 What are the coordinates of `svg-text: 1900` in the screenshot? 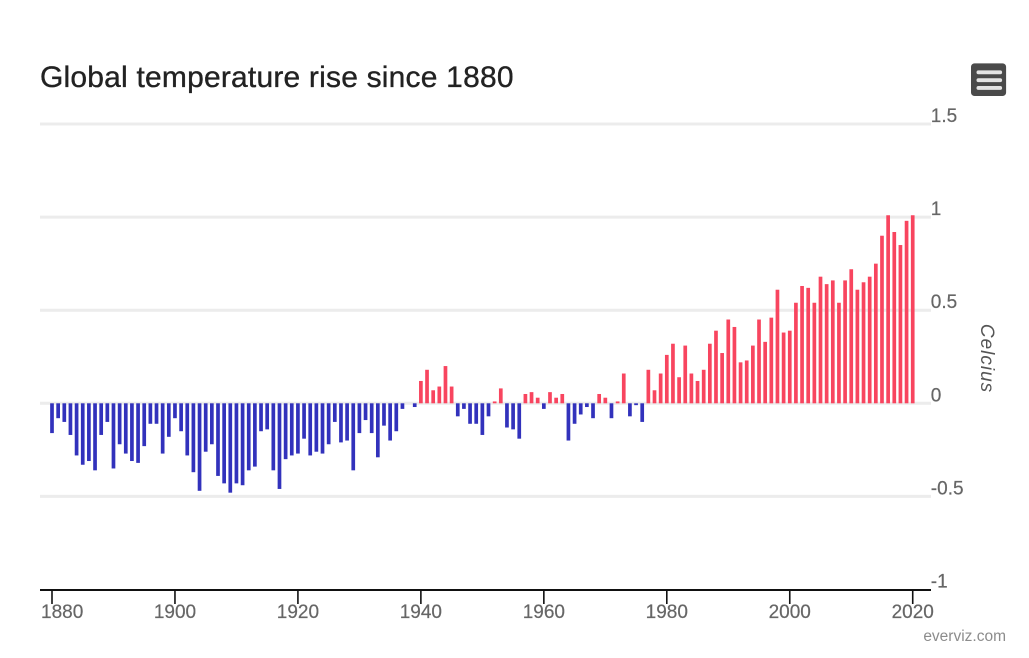 It's located at (175, 612).